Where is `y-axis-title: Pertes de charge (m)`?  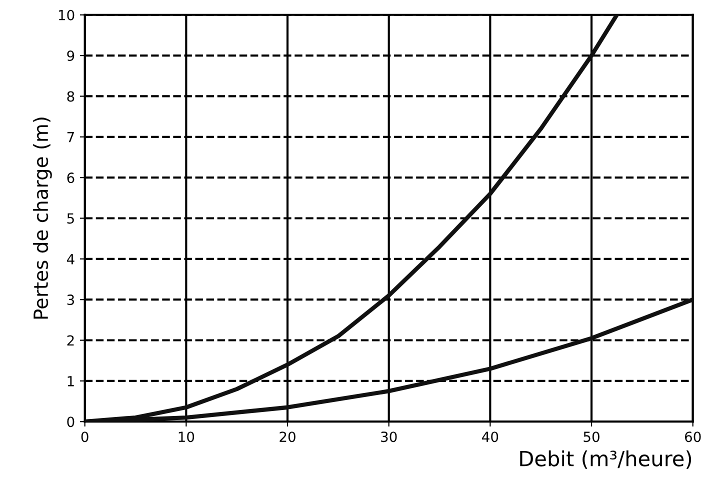 y-axis-title: Pertes de charge (m) is located at coordinates (42, 218).